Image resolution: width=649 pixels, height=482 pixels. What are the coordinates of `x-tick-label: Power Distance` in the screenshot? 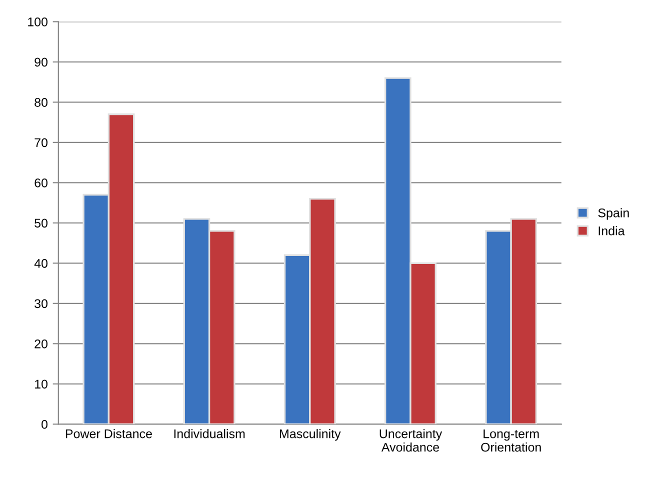 It's located at (109, 433).